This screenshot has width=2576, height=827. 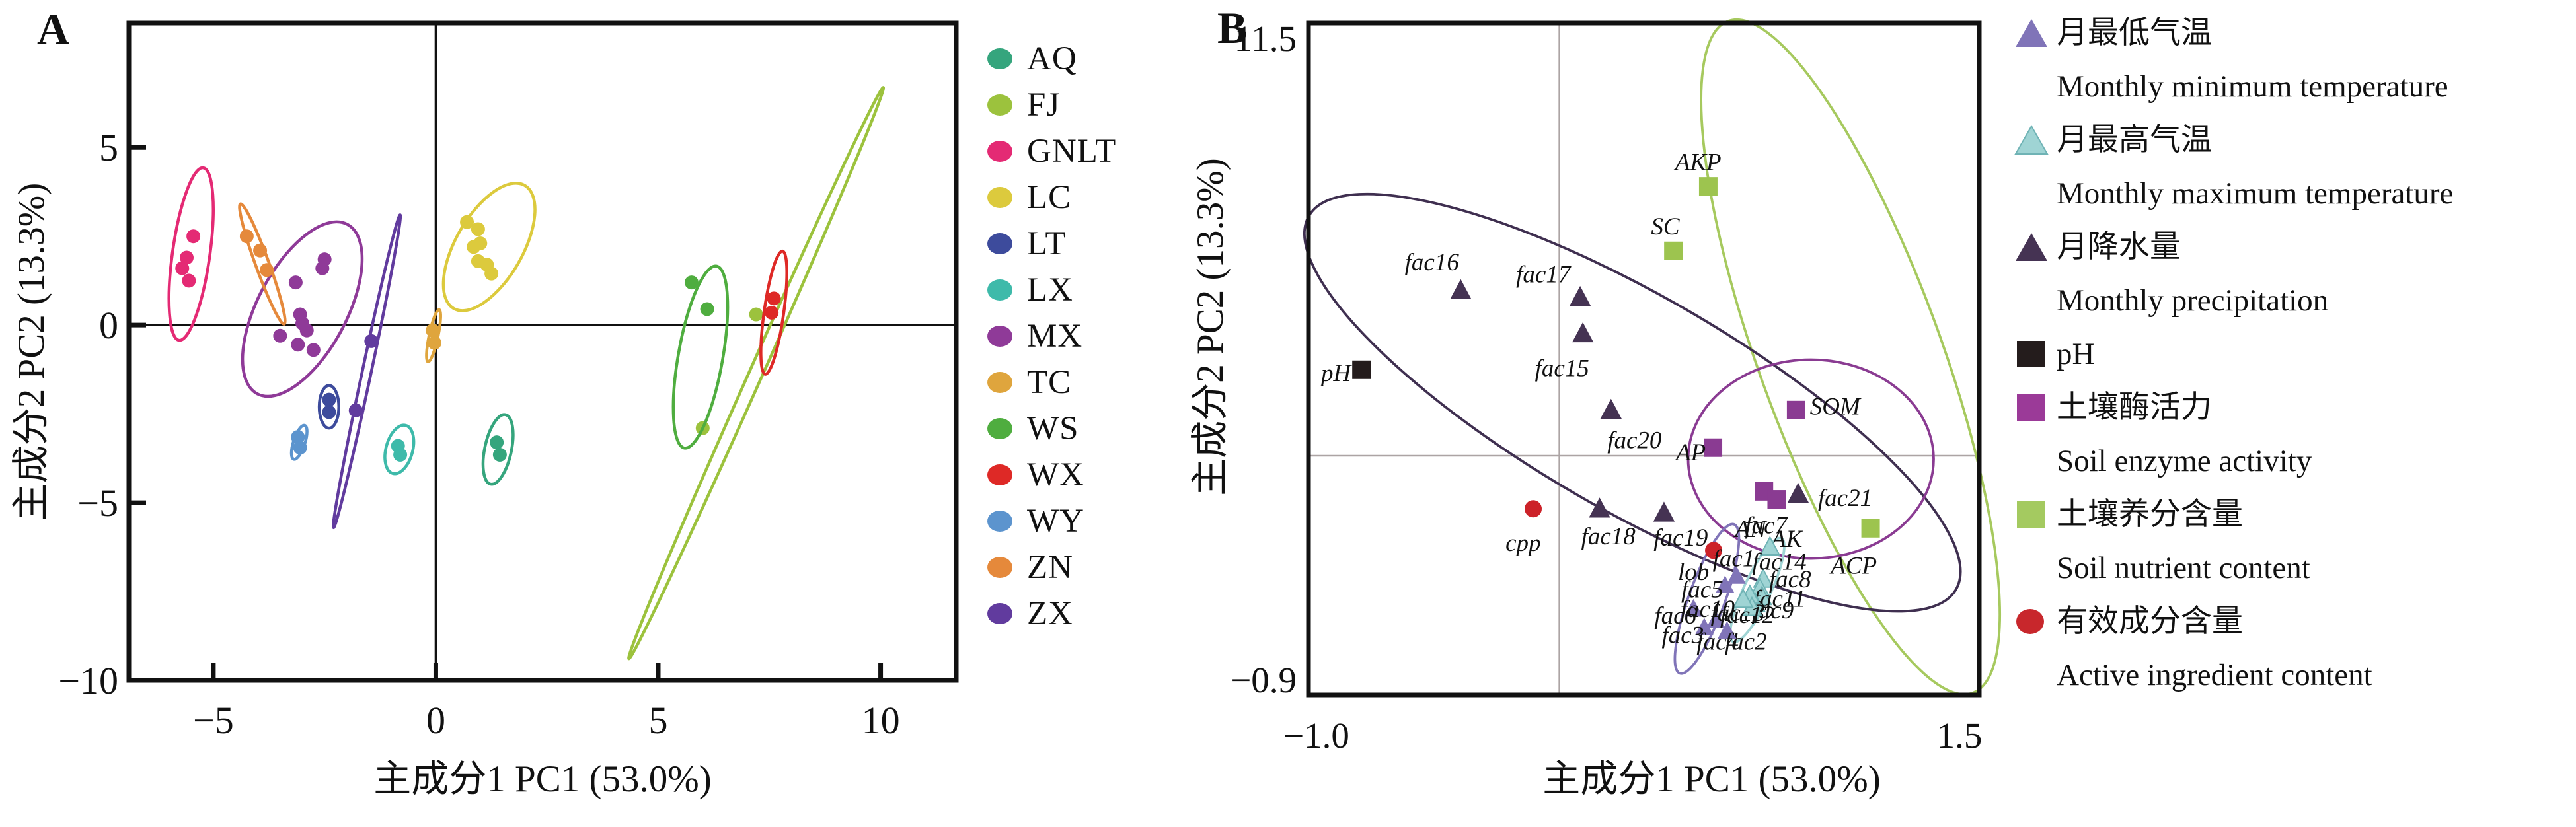 What do you see at coordinates (1779, 562) in the screenshot?
I see `var-label-fac14: fac14` at bounding box center [1779, 562].